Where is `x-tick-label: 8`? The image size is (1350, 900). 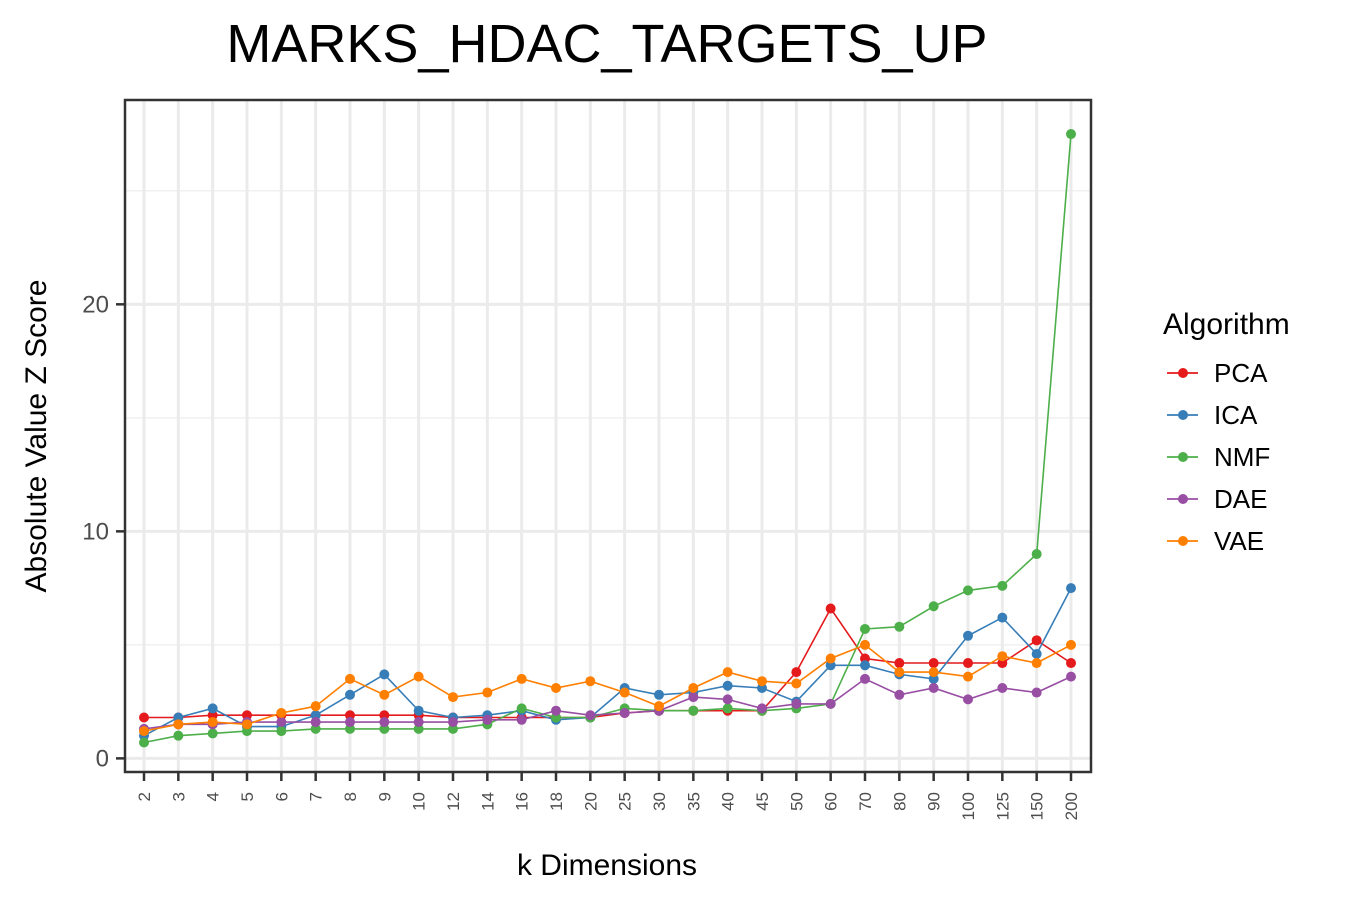 x-tick-label: 8 is located at coordinates (350, 796).